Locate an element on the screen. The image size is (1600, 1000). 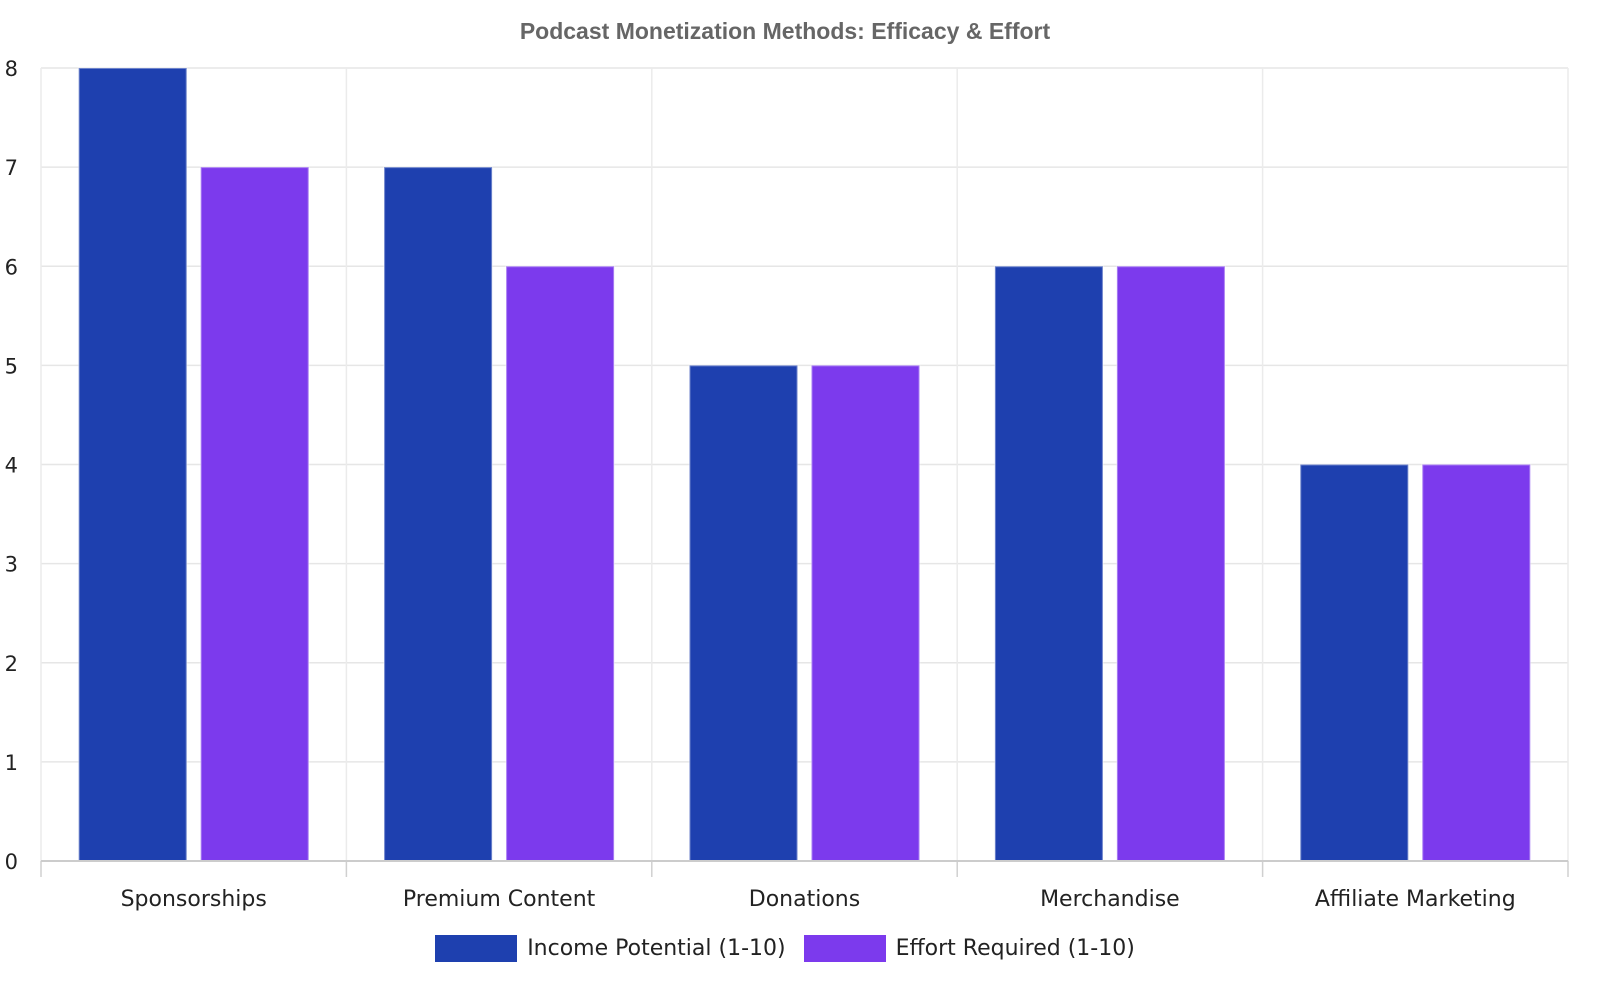
y-tick-label: 4 is located at coordinates (11, 466).